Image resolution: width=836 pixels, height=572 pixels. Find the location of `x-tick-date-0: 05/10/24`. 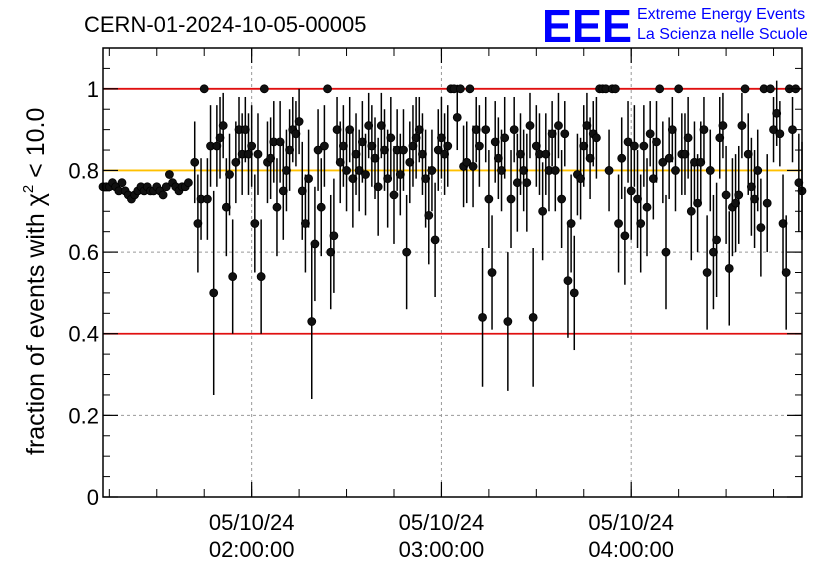

x-tick-date-0: 05/10/24 is located at coordinates (252, 522).